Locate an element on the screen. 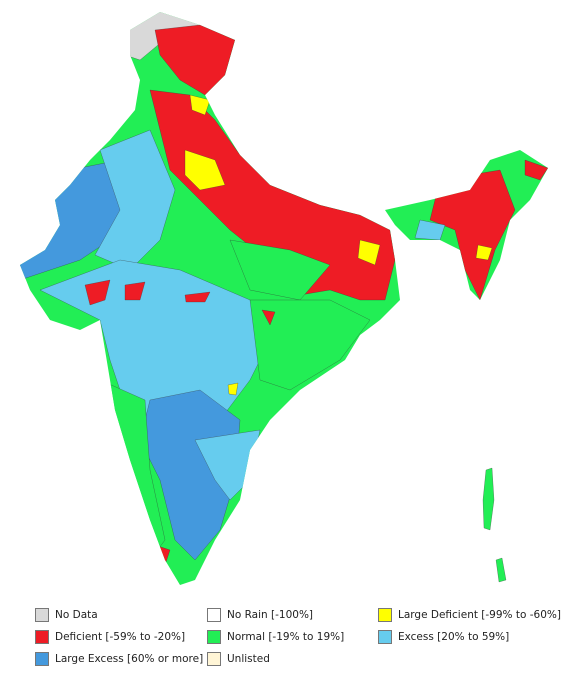 This screenshot has height=680, width=572. legend-label: Normal [-19% to 19%] is located at coordinates (286, 637).